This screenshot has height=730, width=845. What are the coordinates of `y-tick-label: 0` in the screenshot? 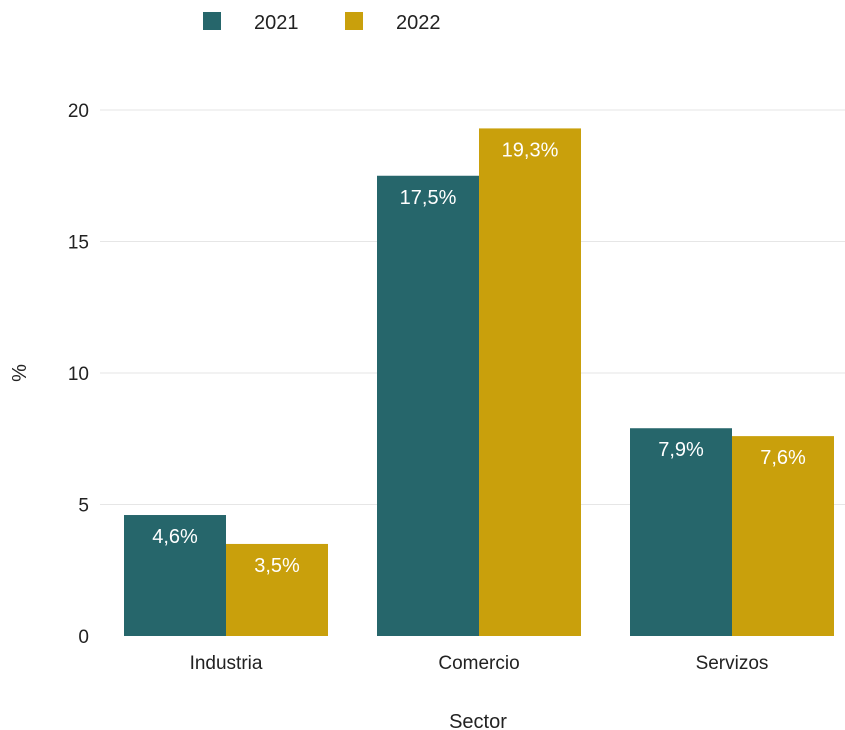 It's located at (83, 637).